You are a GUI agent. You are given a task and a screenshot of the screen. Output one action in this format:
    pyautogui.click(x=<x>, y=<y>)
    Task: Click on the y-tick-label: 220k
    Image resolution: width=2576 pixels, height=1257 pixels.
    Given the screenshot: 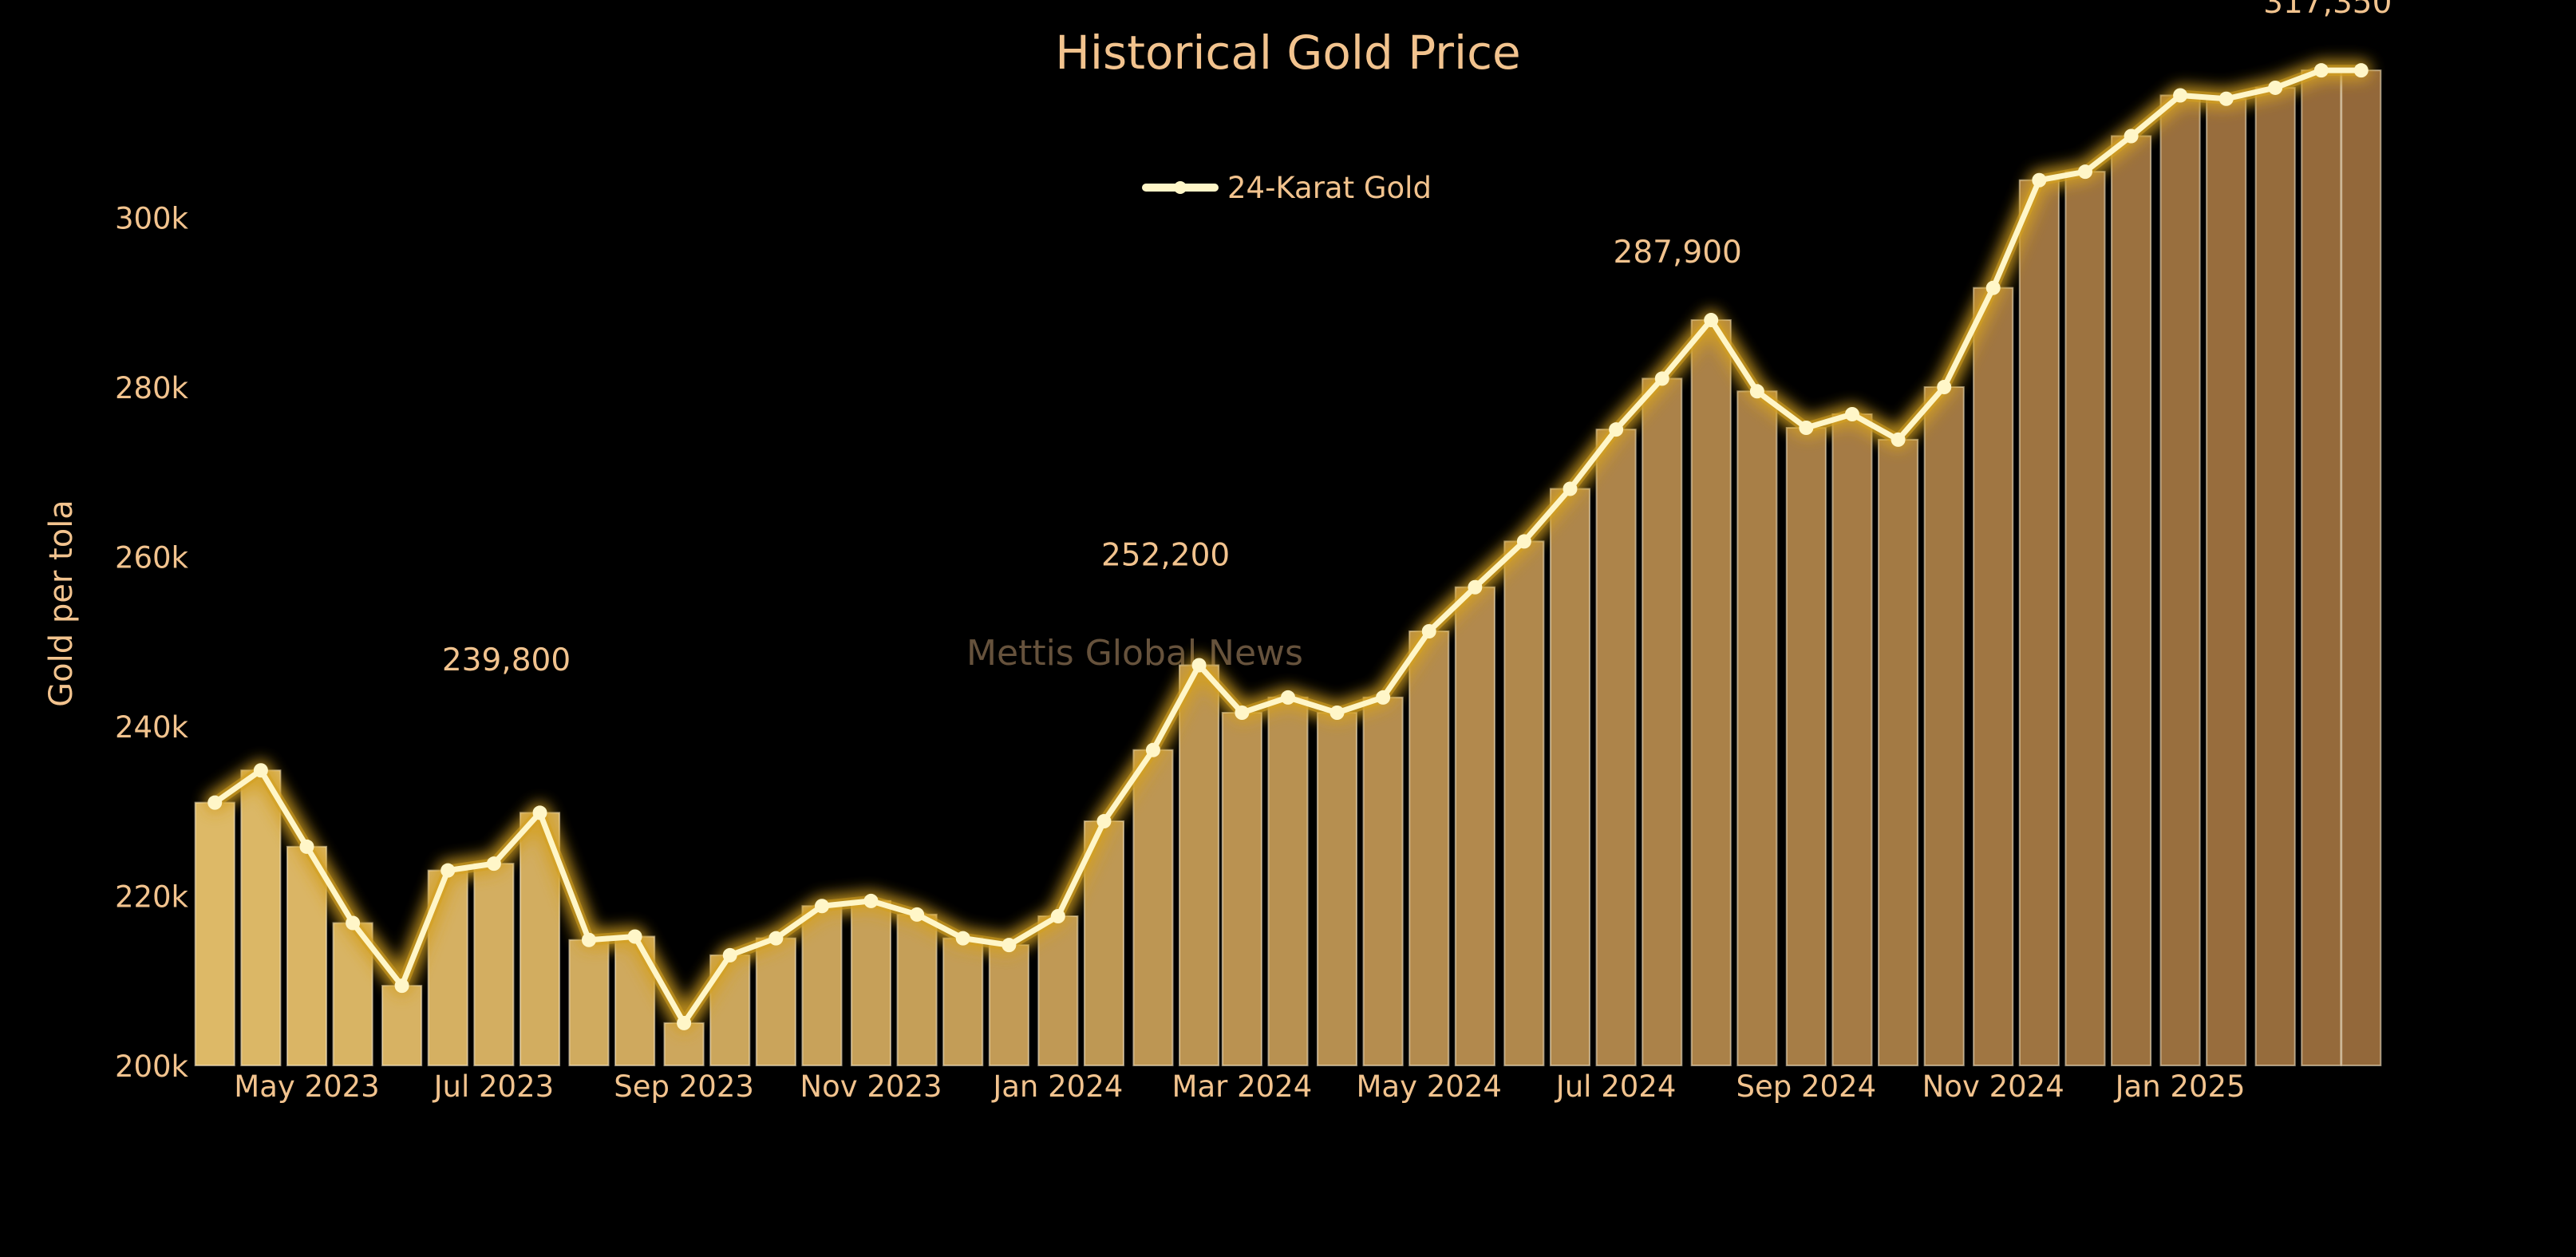 What is the action you would take?
    pyautogui.click(x=152, y=897)
    